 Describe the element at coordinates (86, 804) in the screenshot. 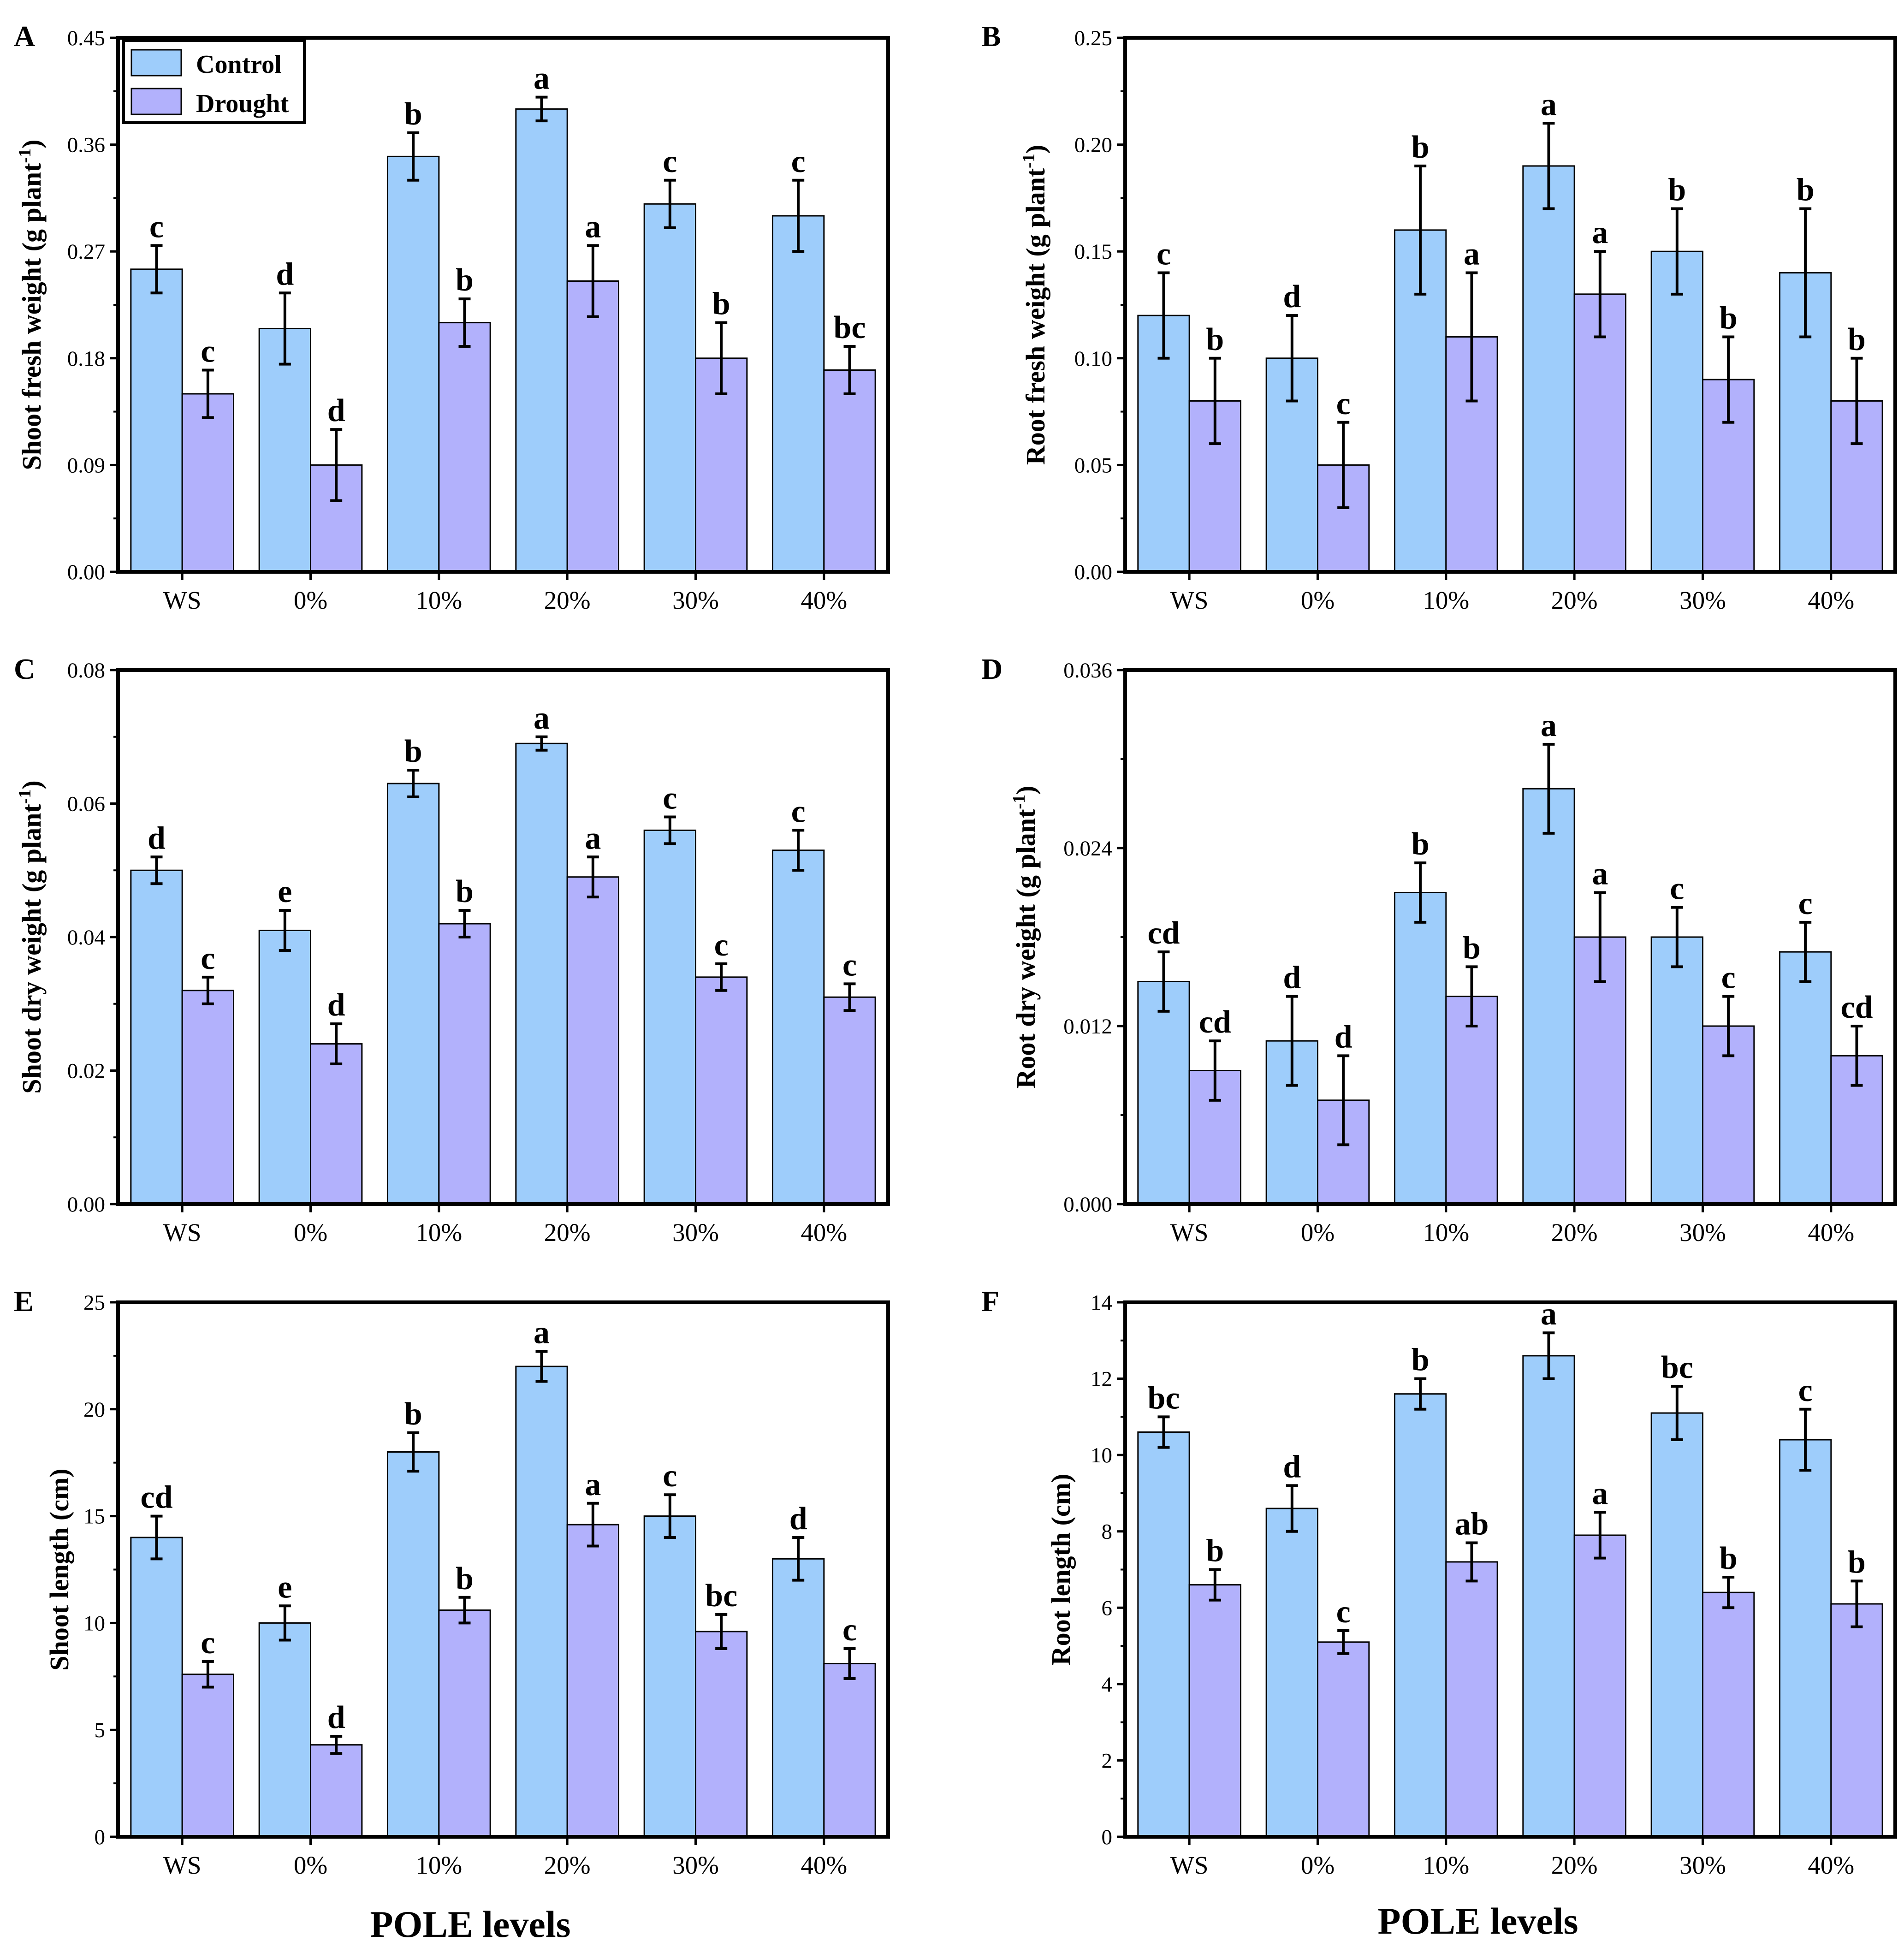

I see `y-tick-label: 0.06` at that location.